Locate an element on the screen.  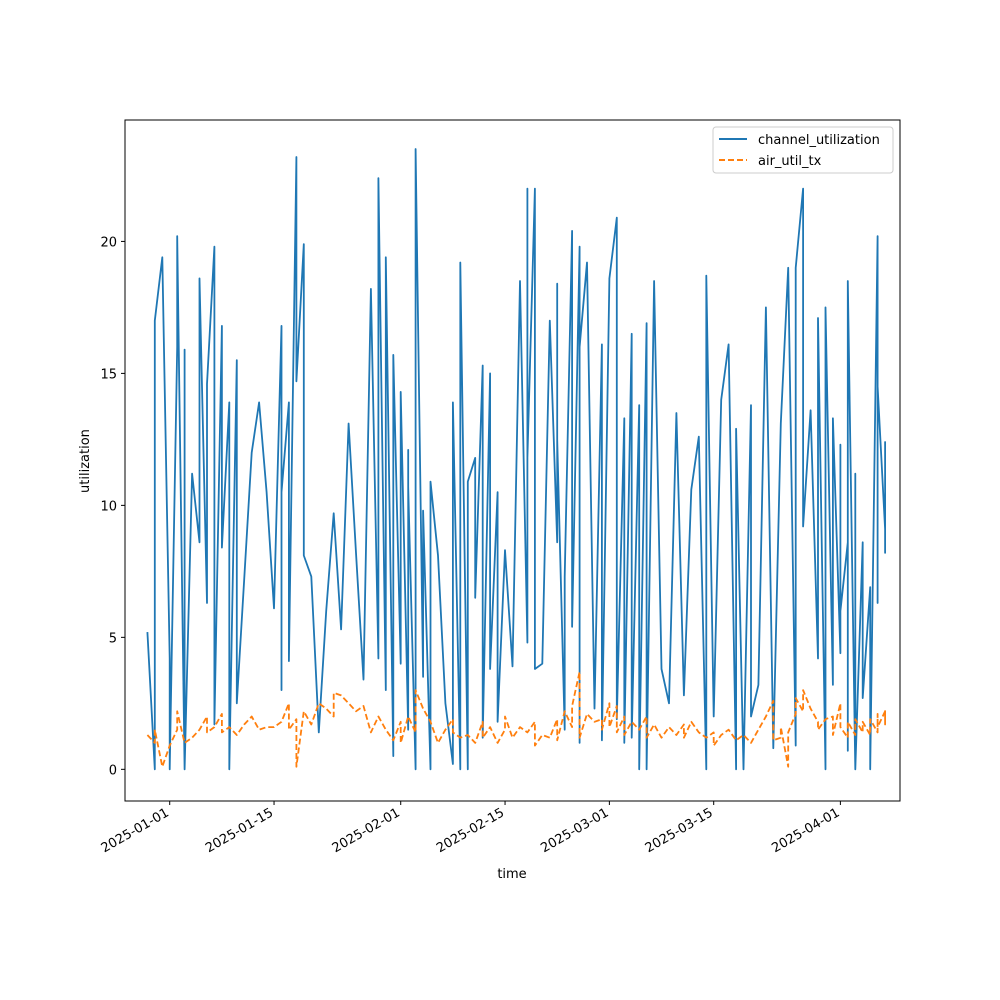
y-tick-label: 15 is located at coordinates (108, 374).